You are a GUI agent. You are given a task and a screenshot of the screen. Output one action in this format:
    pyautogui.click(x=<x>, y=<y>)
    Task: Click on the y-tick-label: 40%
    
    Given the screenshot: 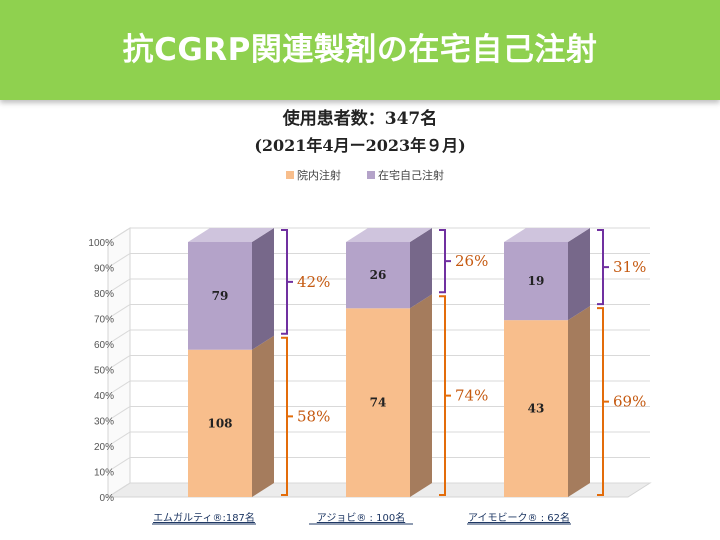 What is the action you would take?
    pyautogui.click(x=104, y=396)
    